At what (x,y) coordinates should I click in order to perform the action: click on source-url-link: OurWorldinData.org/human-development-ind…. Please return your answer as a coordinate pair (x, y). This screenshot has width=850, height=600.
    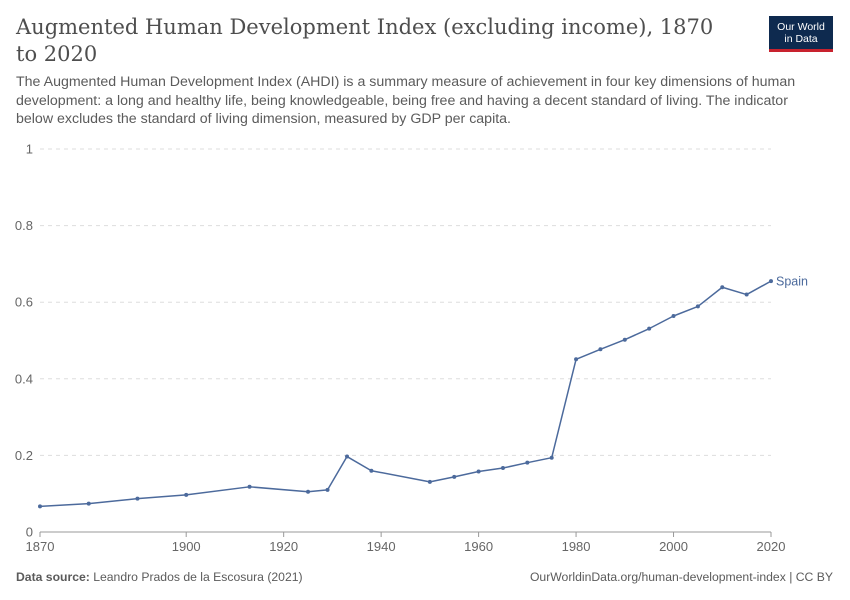
    Looking at the image, I should click on (657, 577).